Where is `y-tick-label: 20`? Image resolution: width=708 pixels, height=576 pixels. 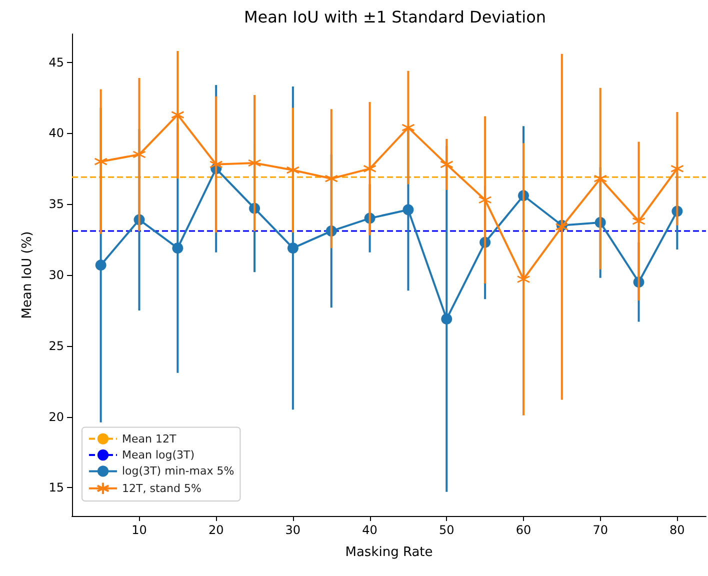
y-tick-label: 20 is located at coordinates (56, 417).